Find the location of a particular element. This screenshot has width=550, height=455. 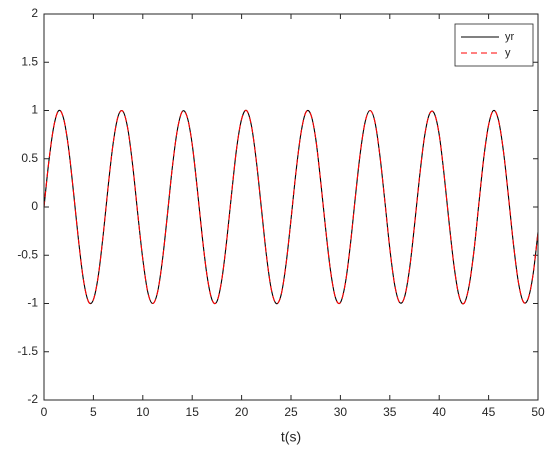

y-tick-label: 1 is located at coordinates (34, 110).